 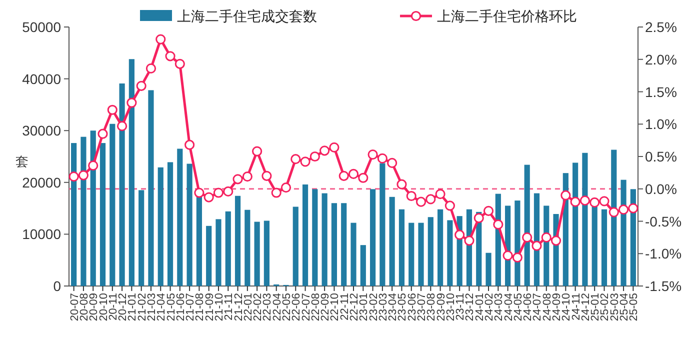 I want to click on x-tick-label: 20-07, so click(x=74, y=307).